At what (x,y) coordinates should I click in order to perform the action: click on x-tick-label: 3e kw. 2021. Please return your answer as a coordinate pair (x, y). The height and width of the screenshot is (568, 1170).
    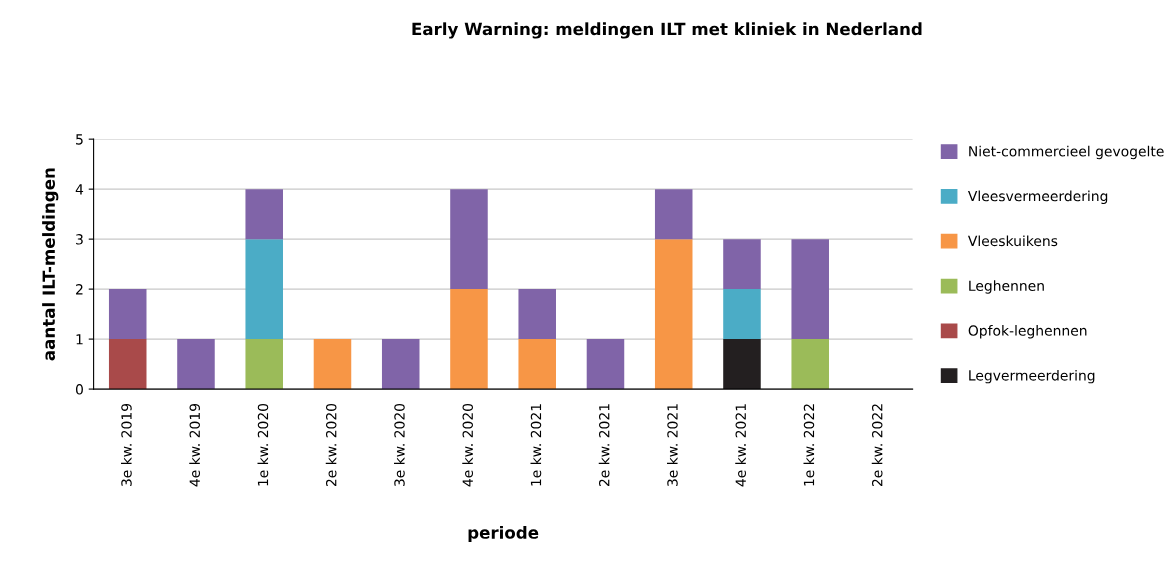
    Looking at the image, I should click on (672, 445).